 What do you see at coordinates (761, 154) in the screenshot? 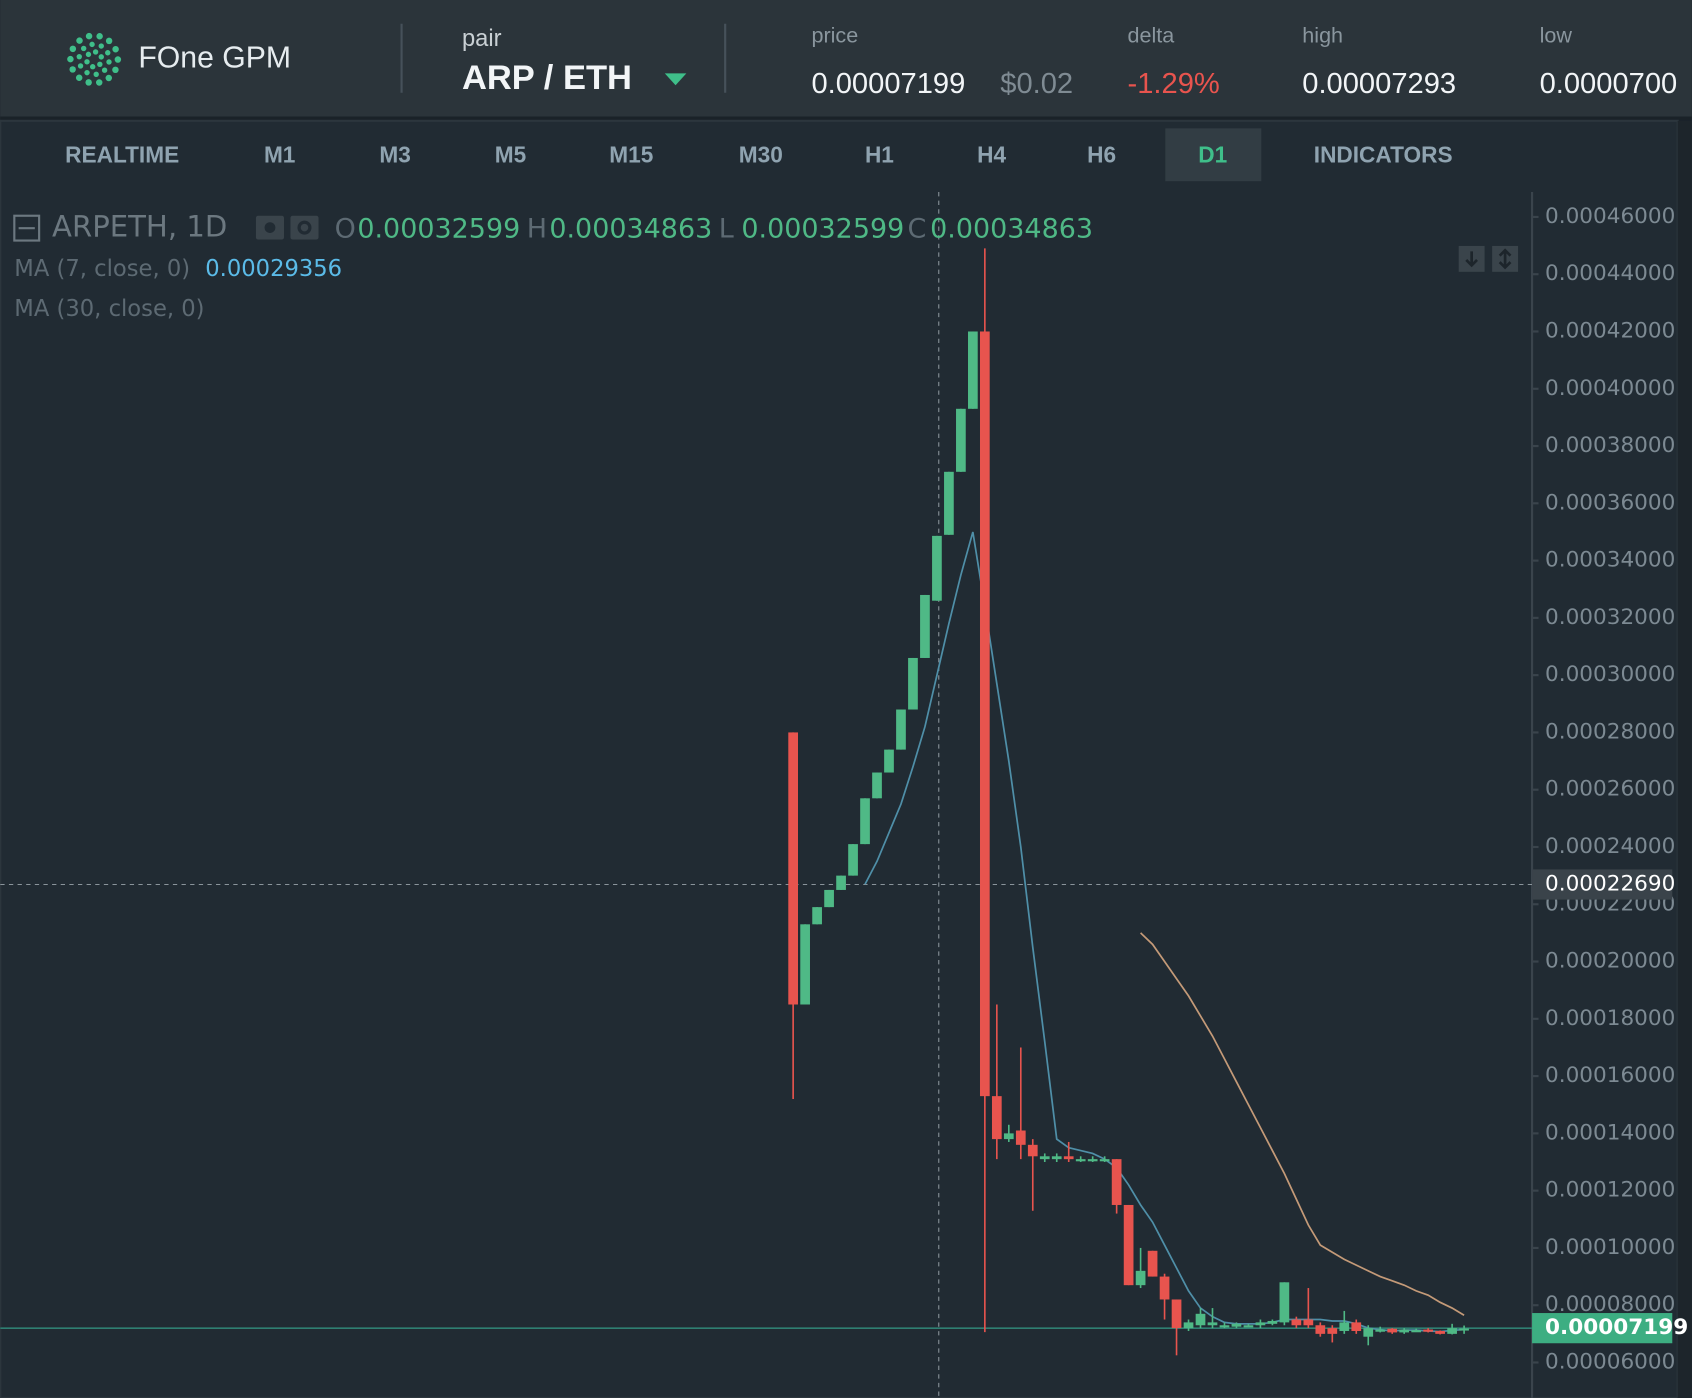
I see `tab: M30` at bounding box center [761, 154].